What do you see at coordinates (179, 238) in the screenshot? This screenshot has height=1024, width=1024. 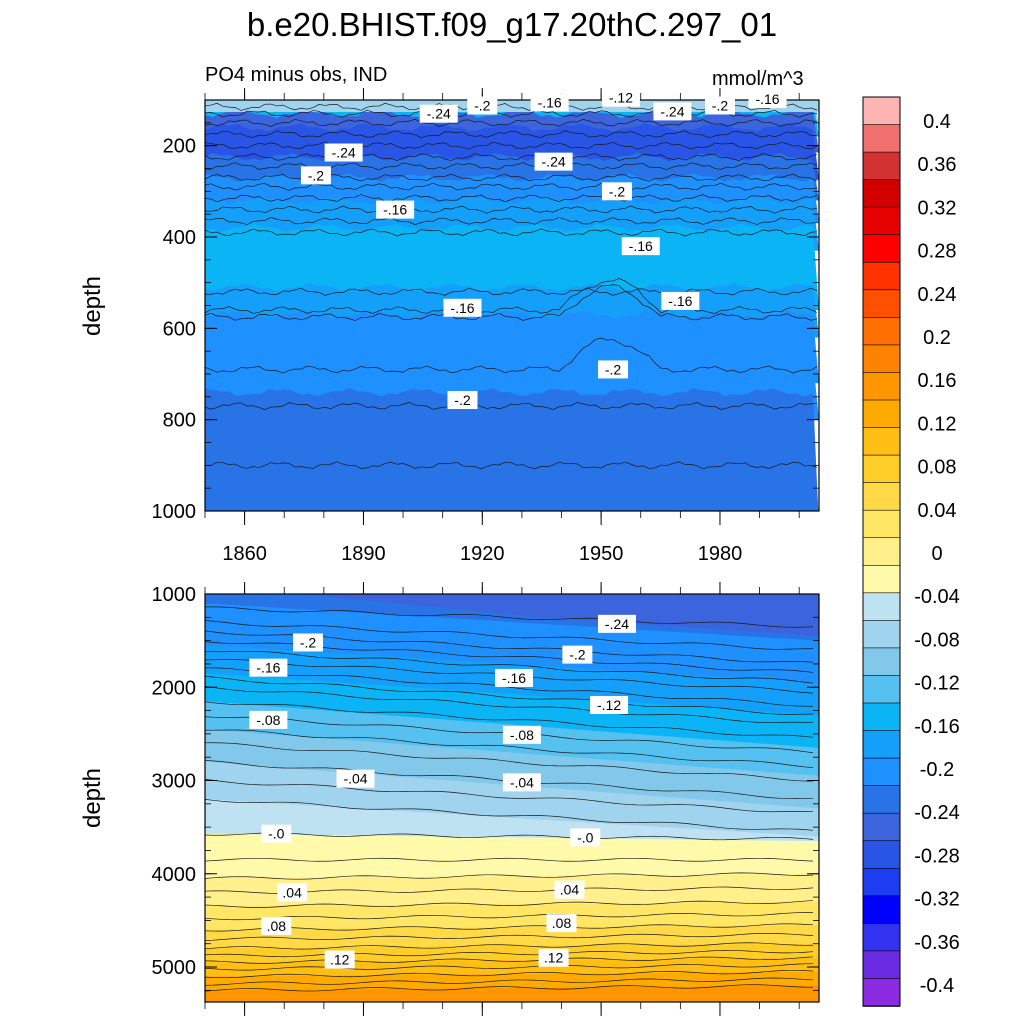 I see `y-tick-label: 400` at bounding box center [179, 238].